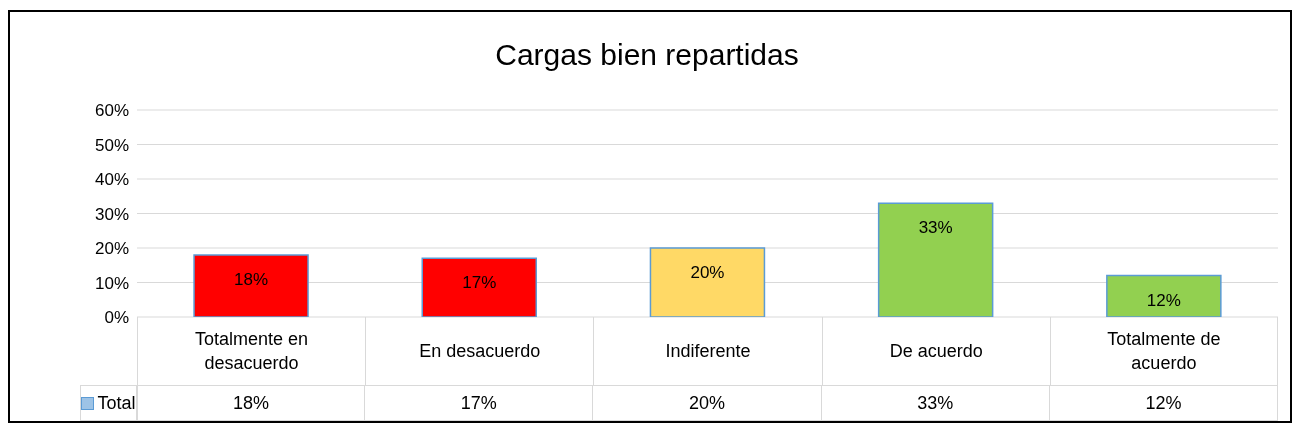 Image resolution: width=1294 pixels, height=425 pixels. I want to click on y-tick-label: 0%, so click(116, 318).